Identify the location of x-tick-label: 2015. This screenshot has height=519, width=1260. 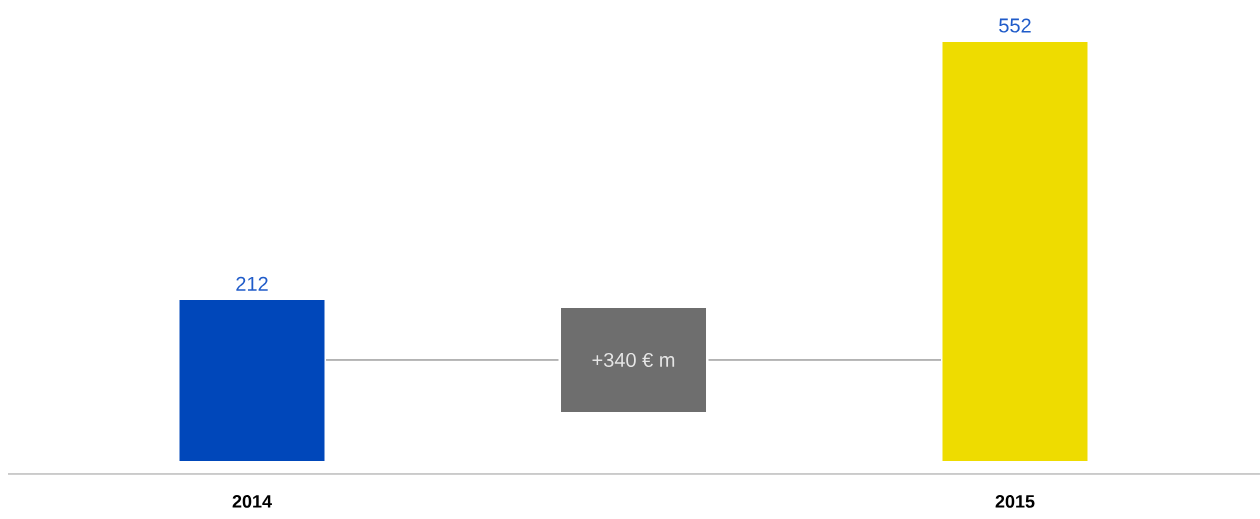
(1015, 501).